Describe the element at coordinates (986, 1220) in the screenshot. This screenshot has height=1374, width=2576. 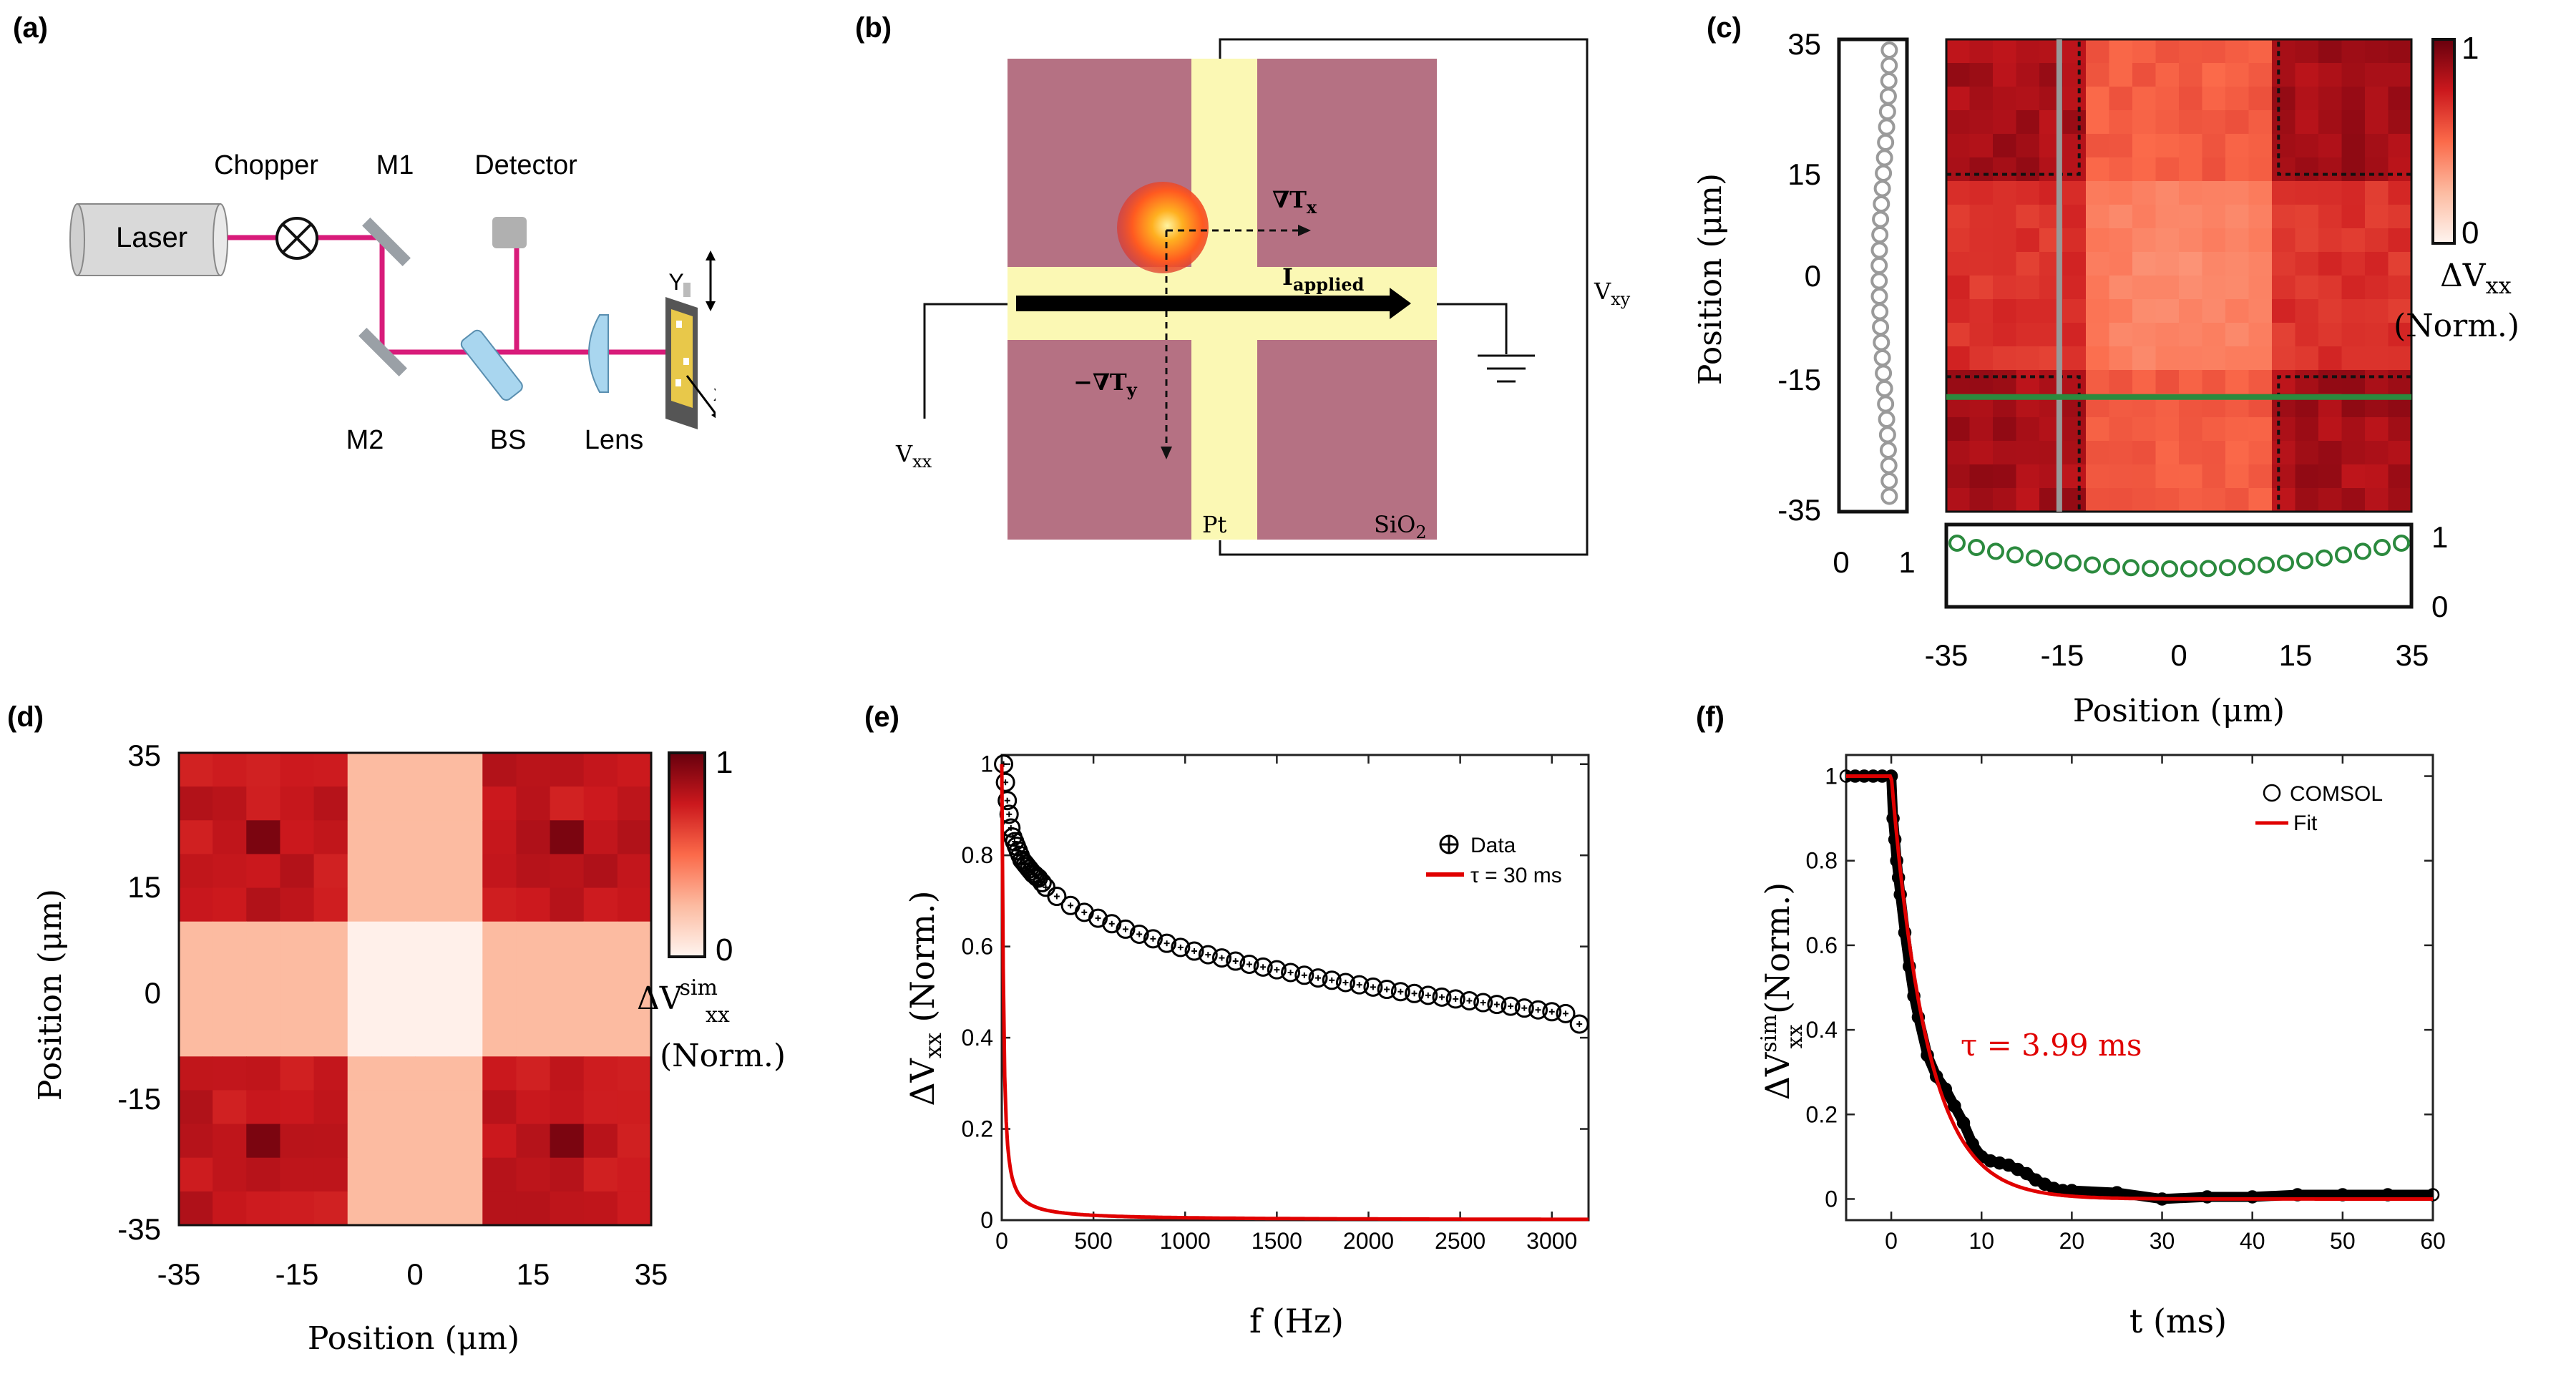
I see `y-tick-label: 0` at that location.